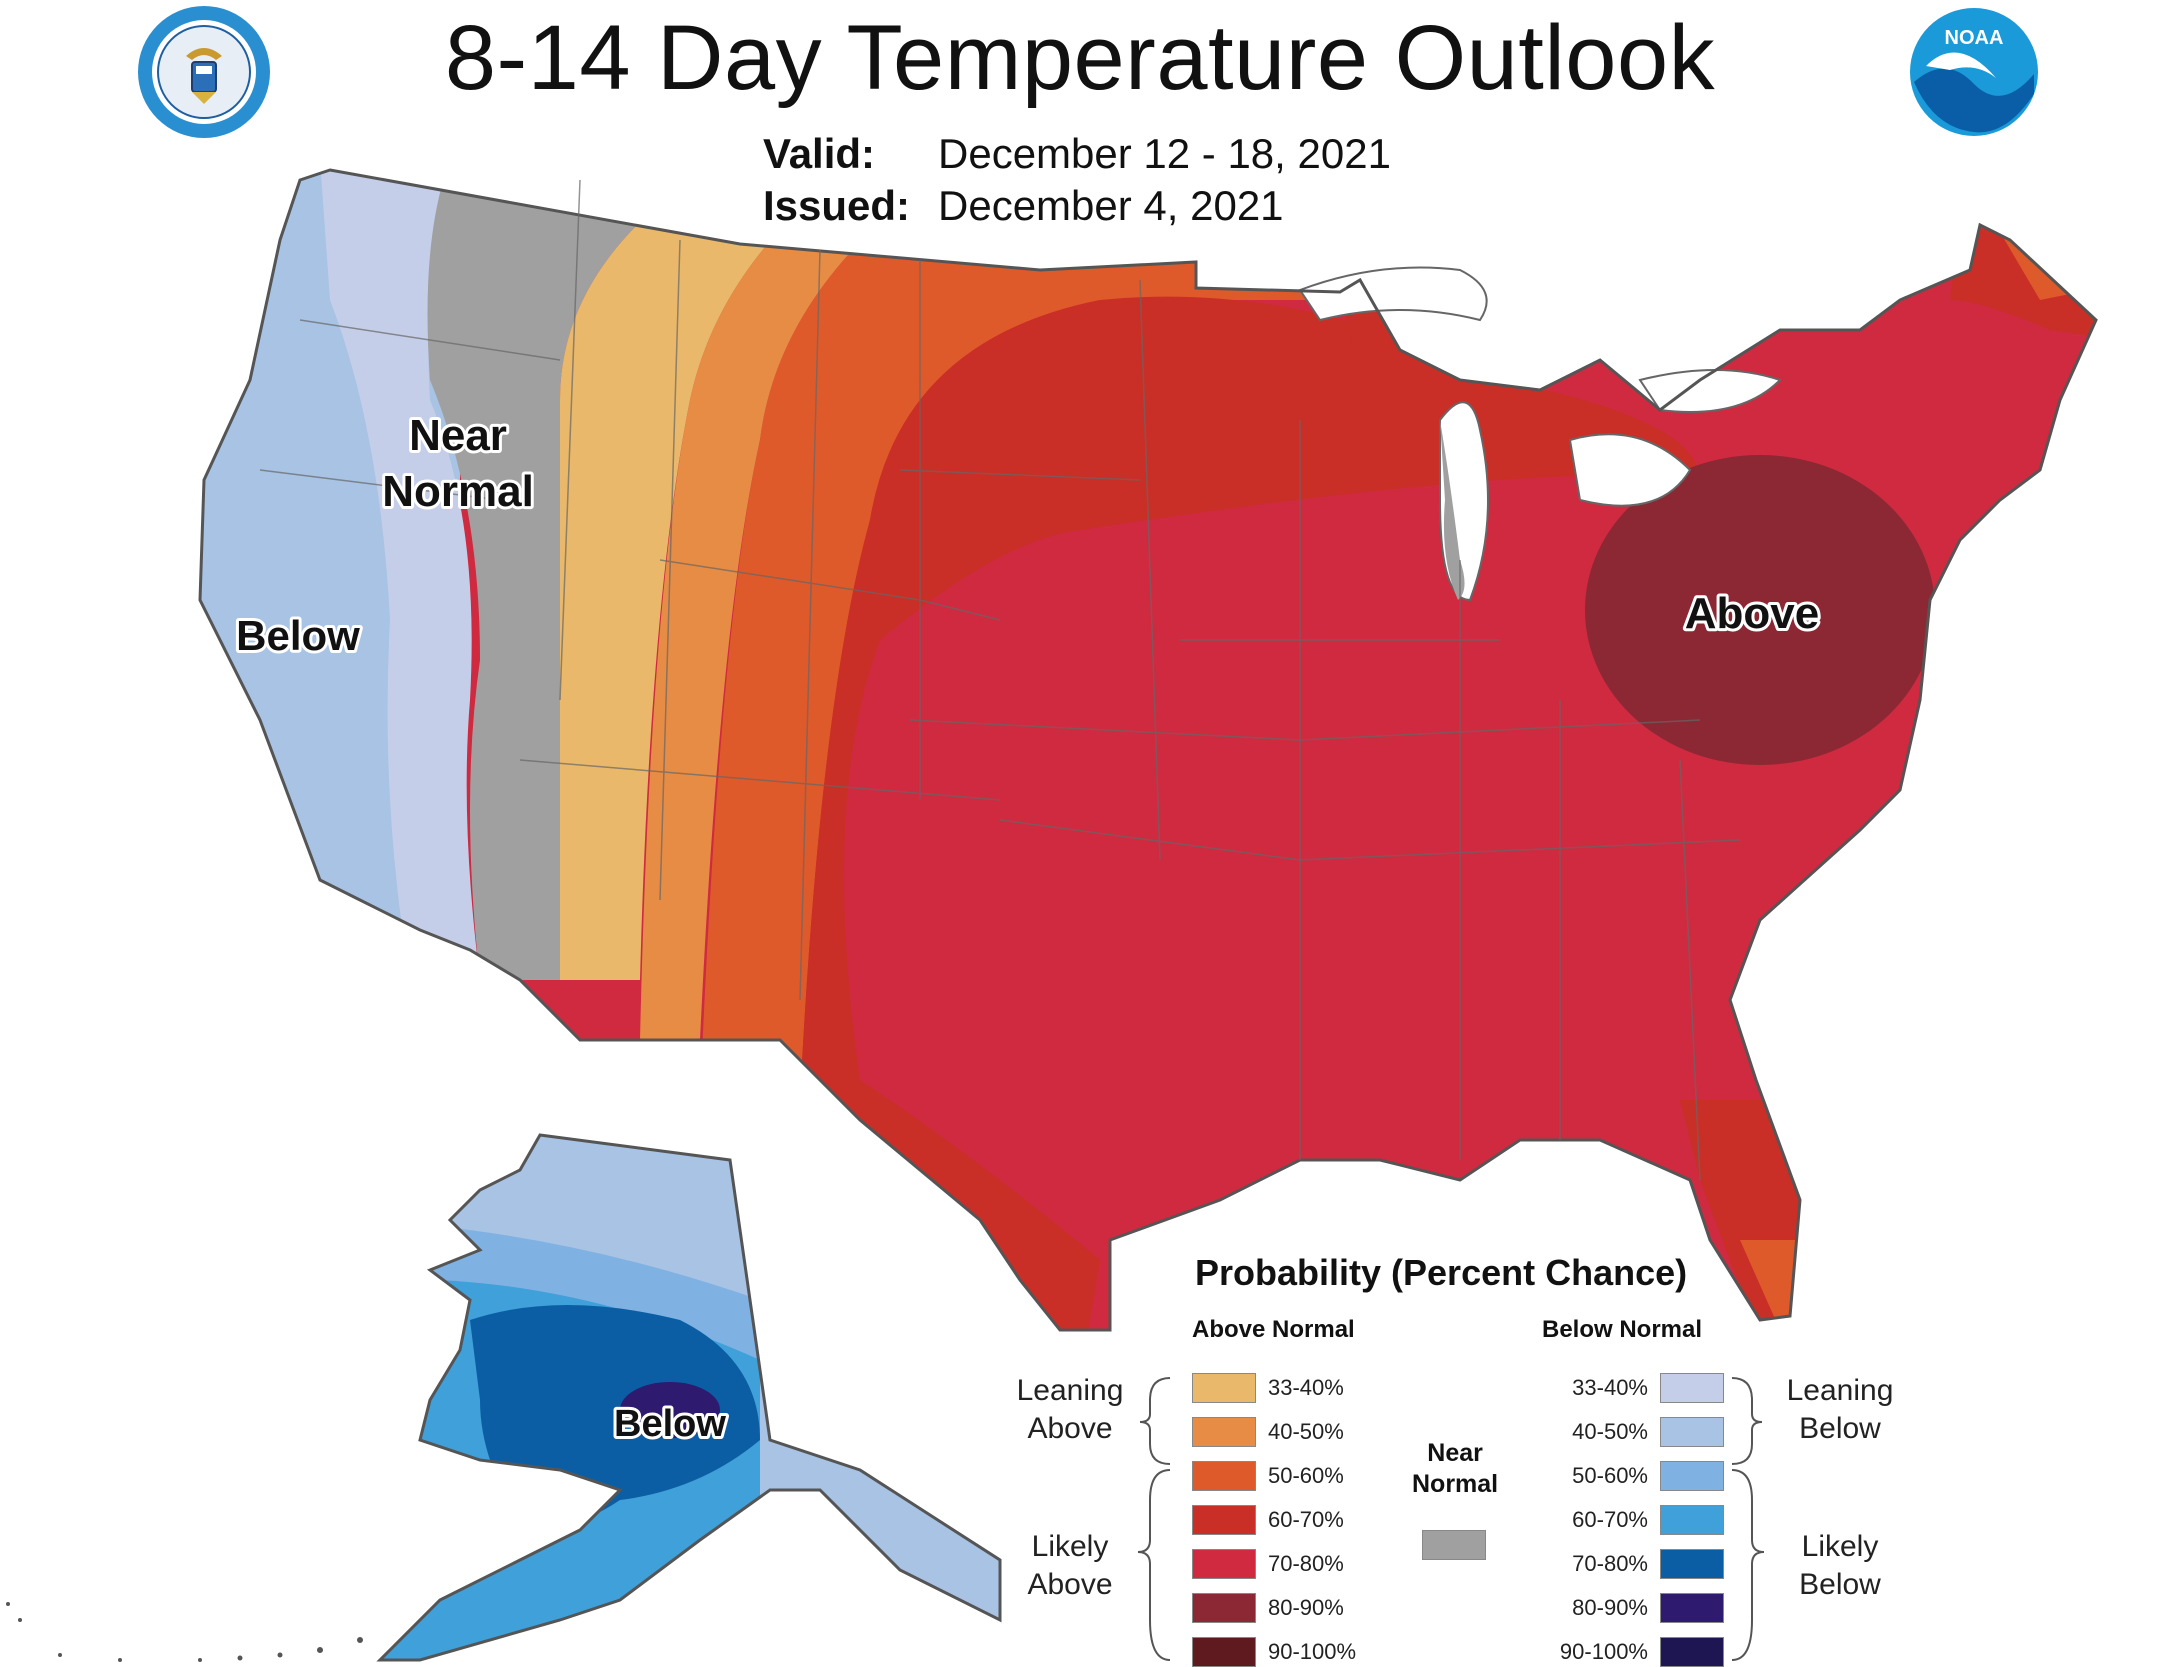  Describe the element at coordinates (1306, 1387) in the screenshot. I see `legend-label-above-0: 33-40%` at that location.